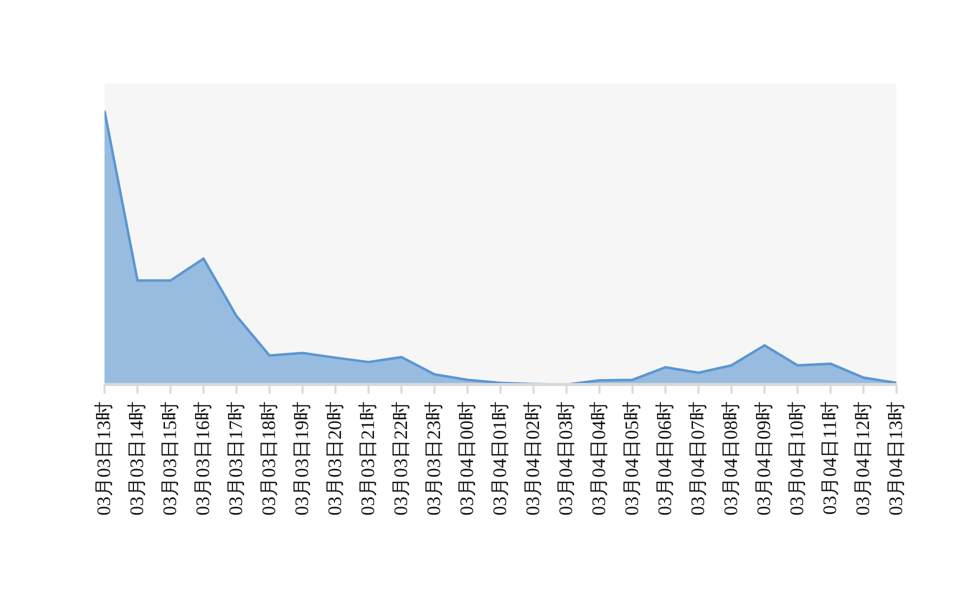  What do you see at coordinates (698, 459) in the screenshot?
I see `x-tick-label: 03月04日07时` at bounding box center [698, 459].